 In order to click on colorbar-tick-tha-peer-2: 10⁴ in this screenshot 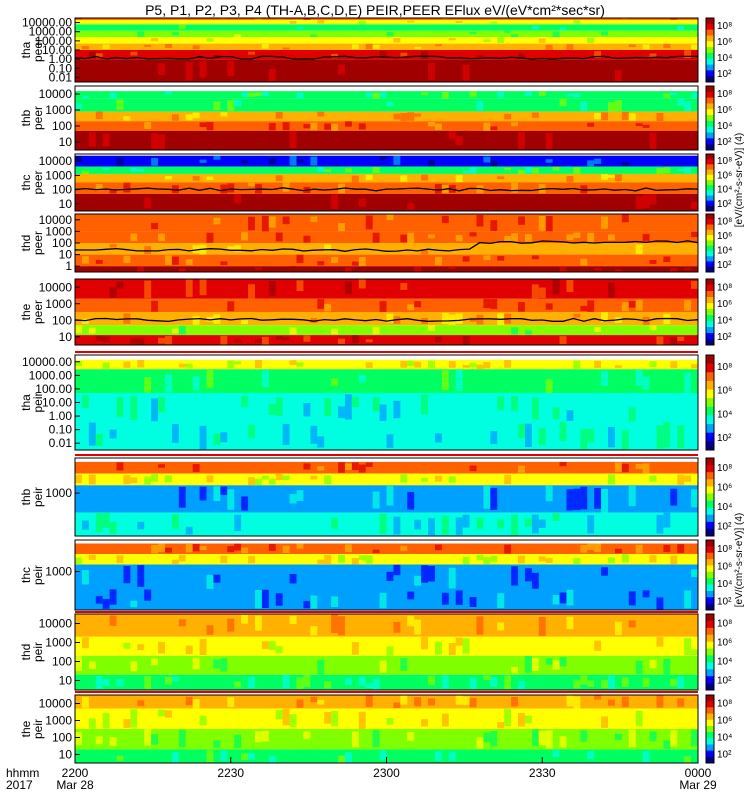, I will do `click(724, 58)`.